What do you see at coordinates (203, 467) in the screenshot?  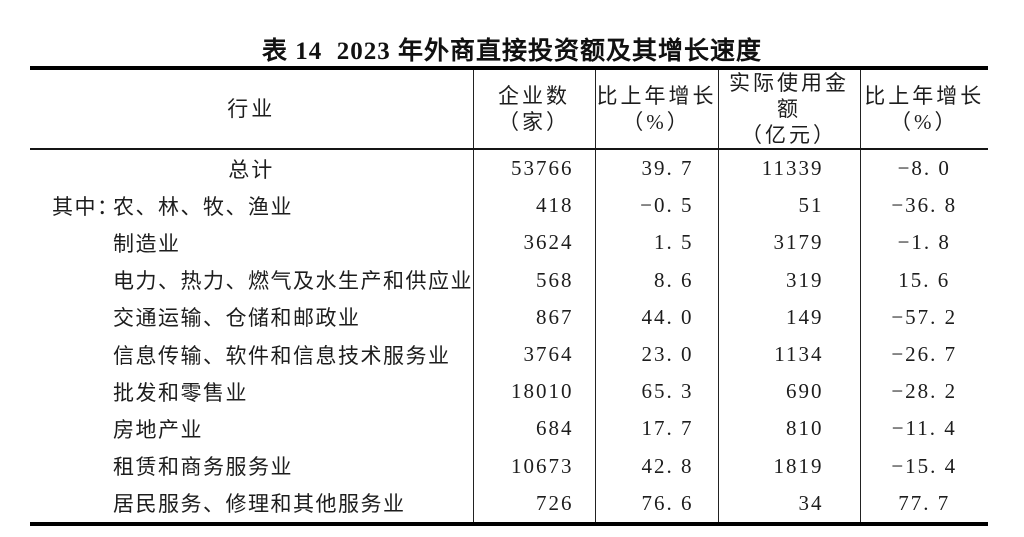 I see `industry-name: 租赁和商务服务业` at bounding box center [203, 467].